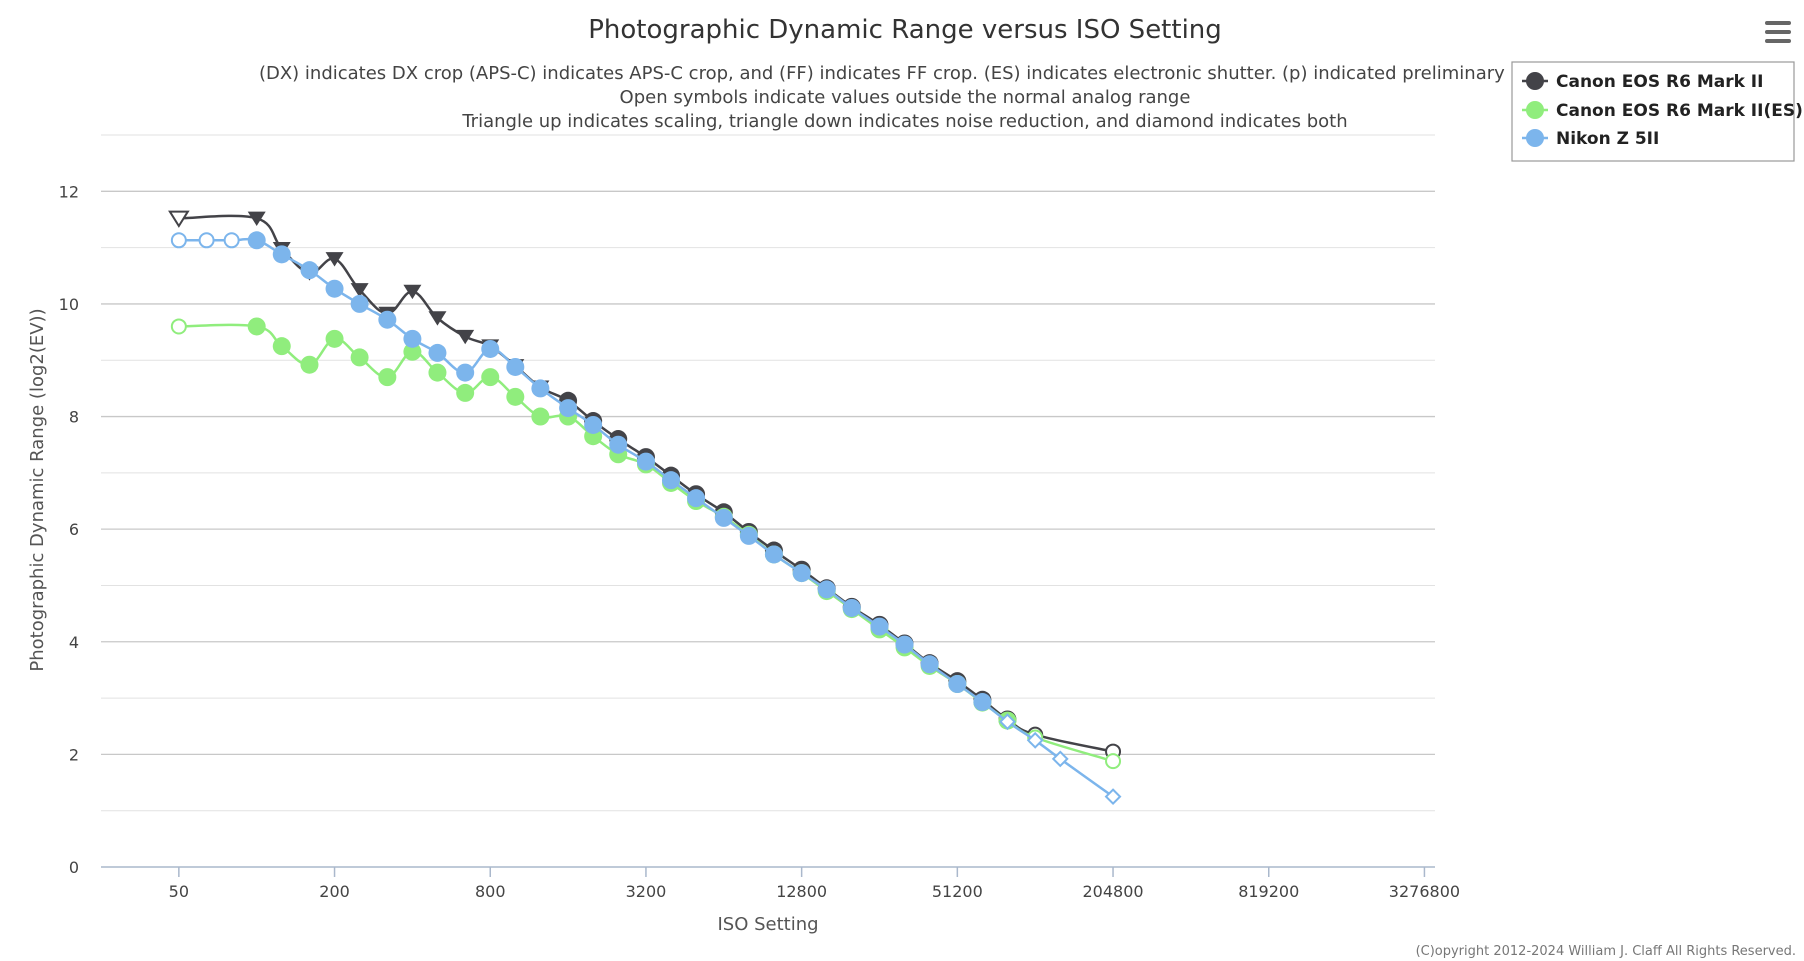 This screenshot has height=961, width=1804. I want to click on hamburger-menu-icon, so click(1778, 33).